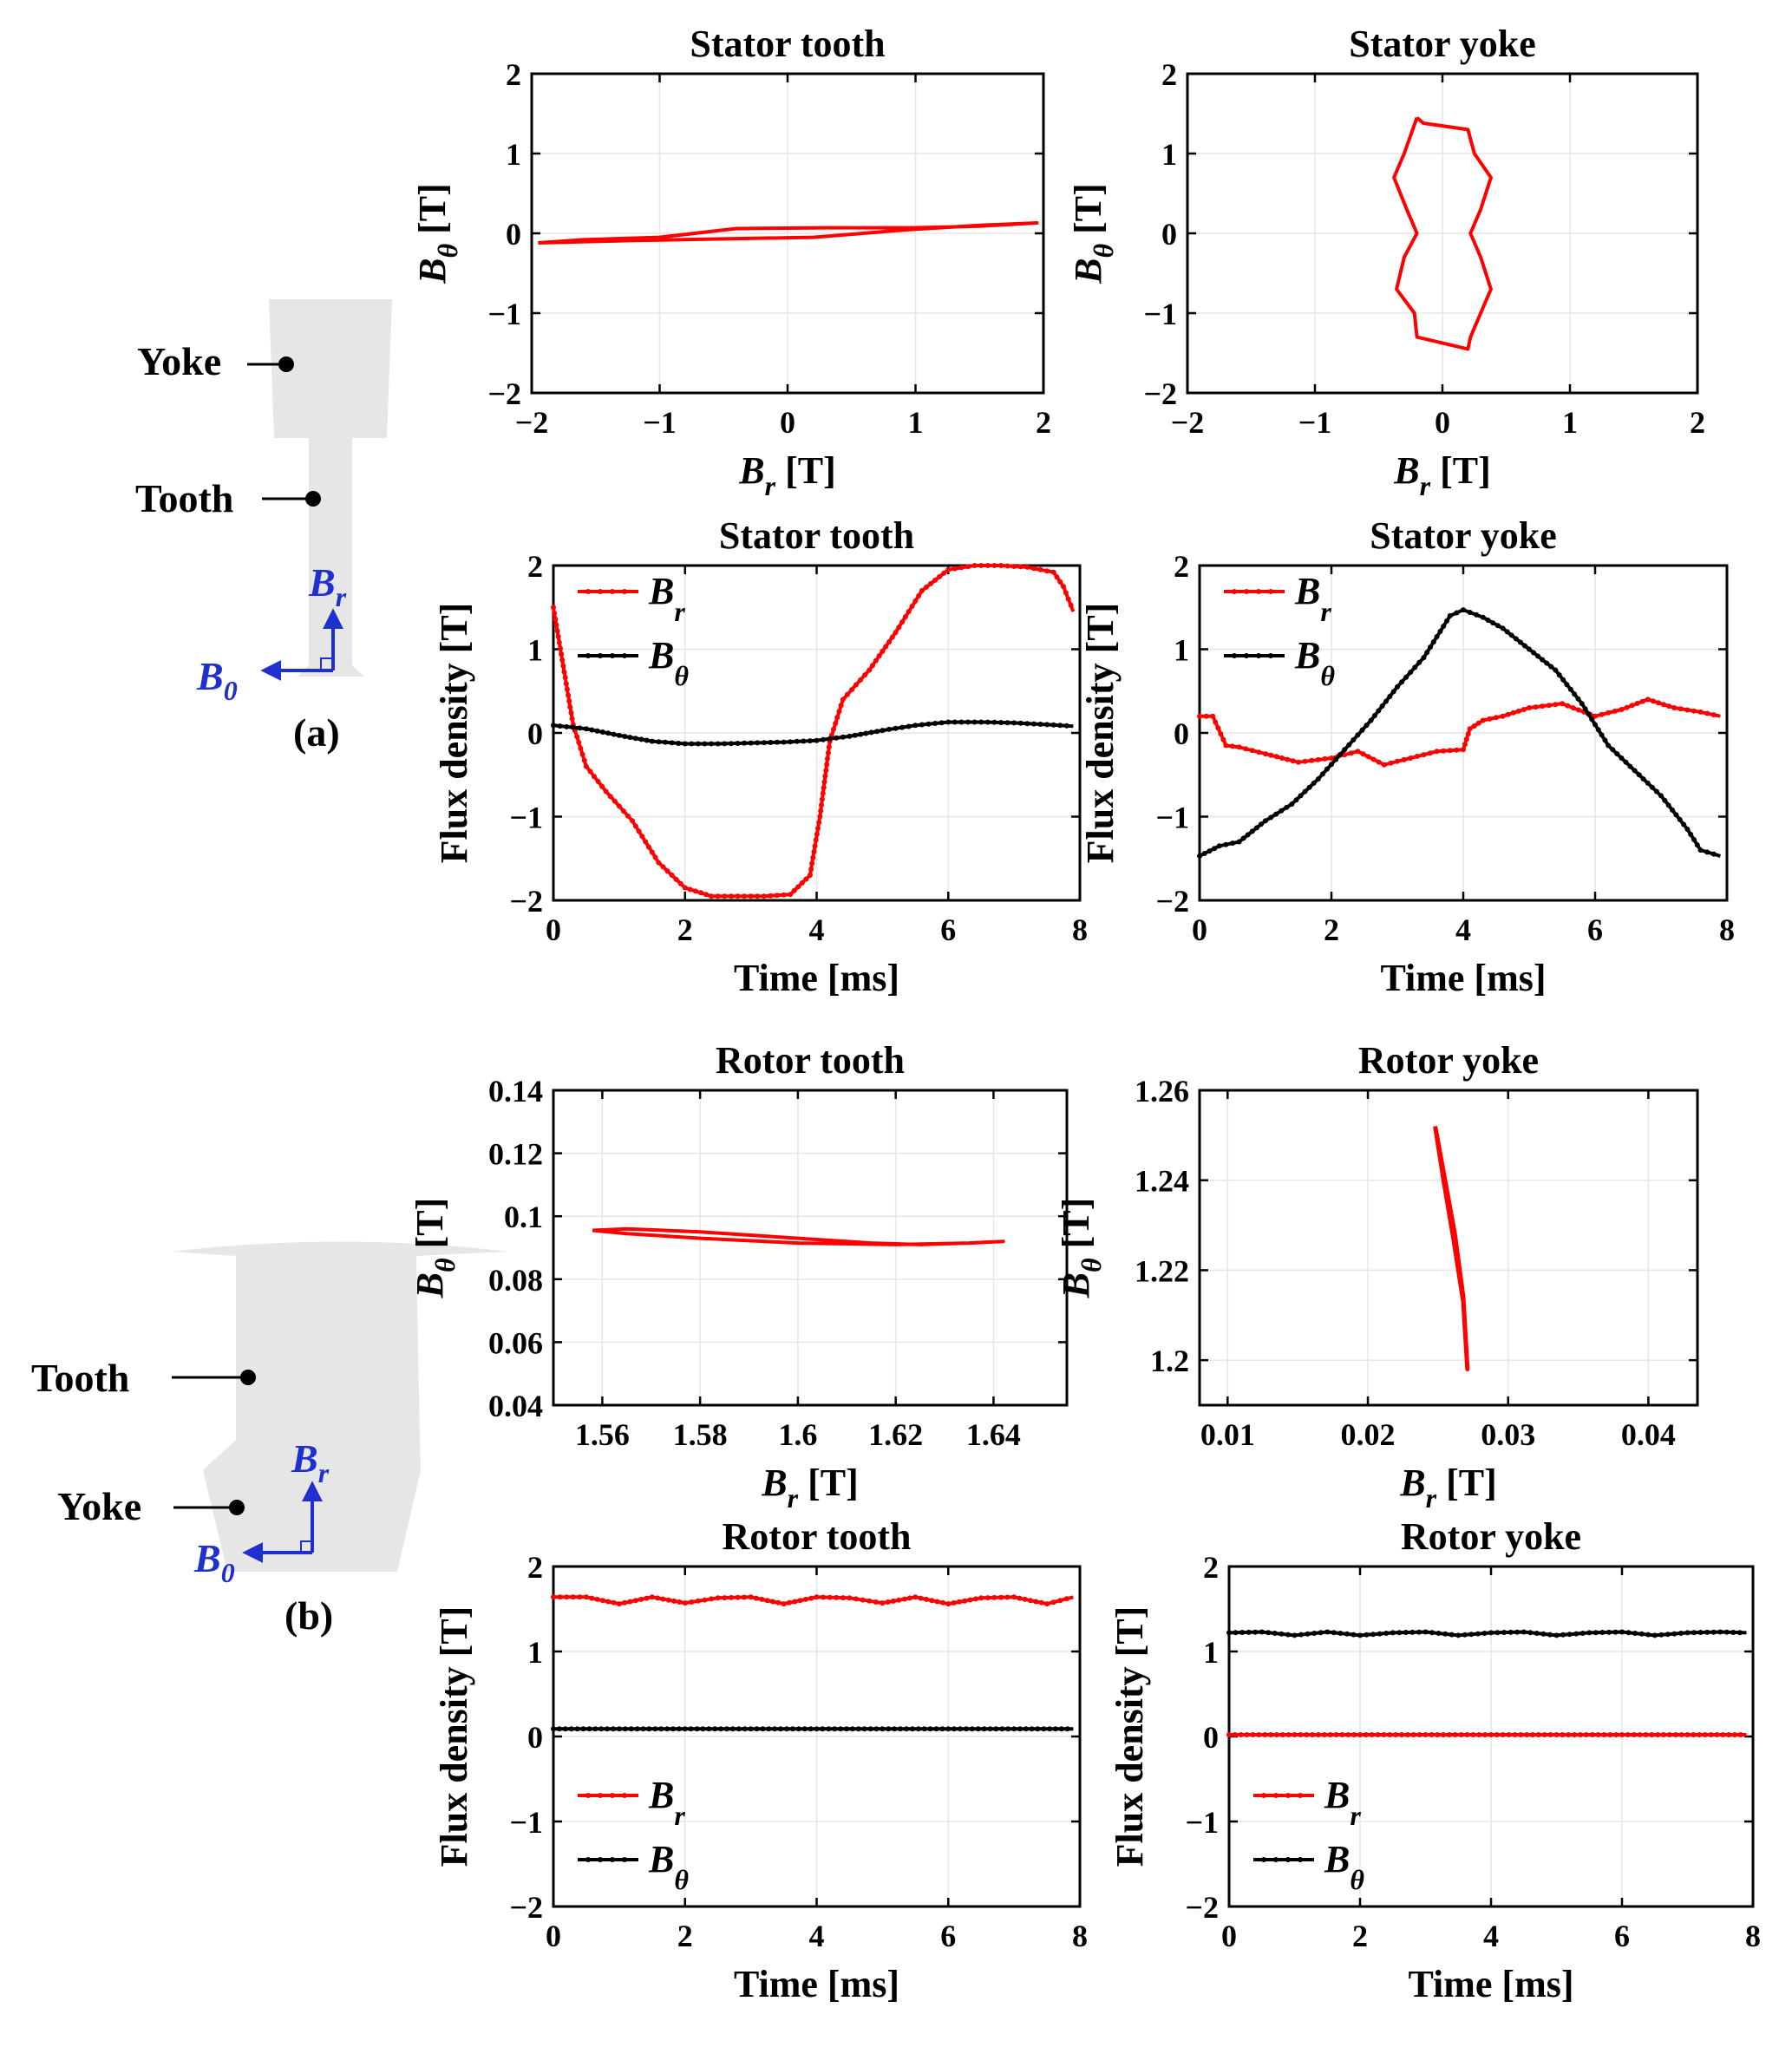 Image resolution: width=1792 pixels, height=2047 pixels. I want to click on y-axis-label-subscript: θ, so click(1103, 250).